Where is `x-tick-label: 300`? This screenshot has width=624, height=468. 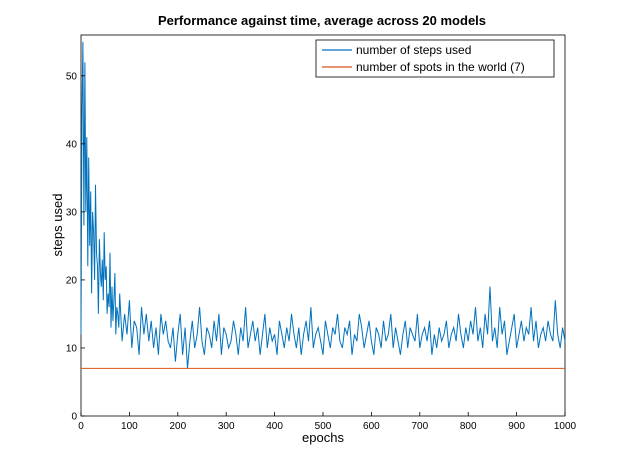
x-tick-label: 300 is located at coordinates (226, 426).